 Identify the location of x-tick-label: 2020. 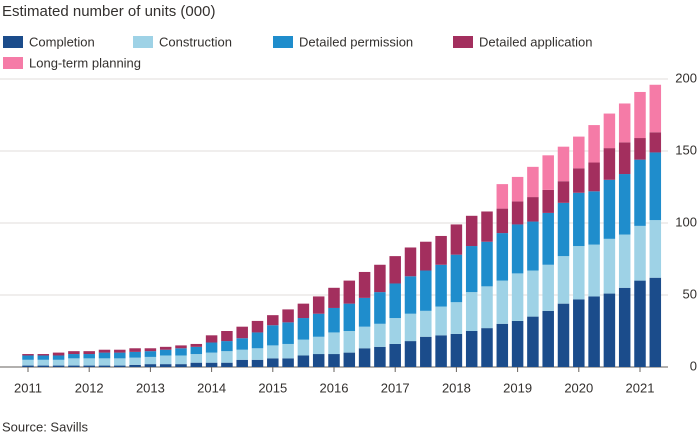
(578, 387).